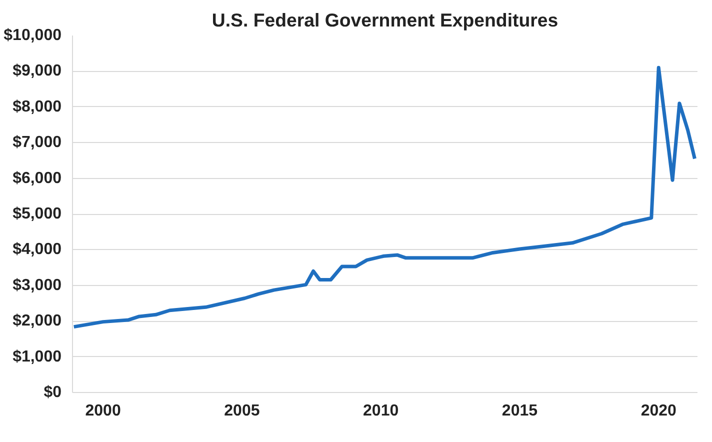 The width and height of the screenshot is (712, 442). Describe the element at coordinates (37, 214) in the screenshot. I see `y-tick-label: $5,000` at that location.